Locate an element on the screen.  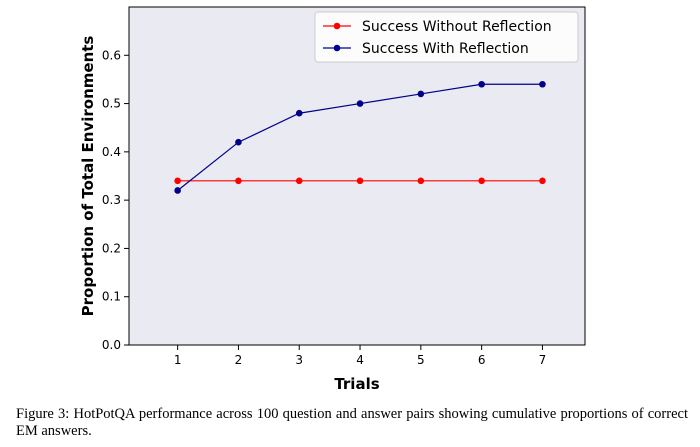
y-tick-label: 0.4 is located at coordinates (111, 152).